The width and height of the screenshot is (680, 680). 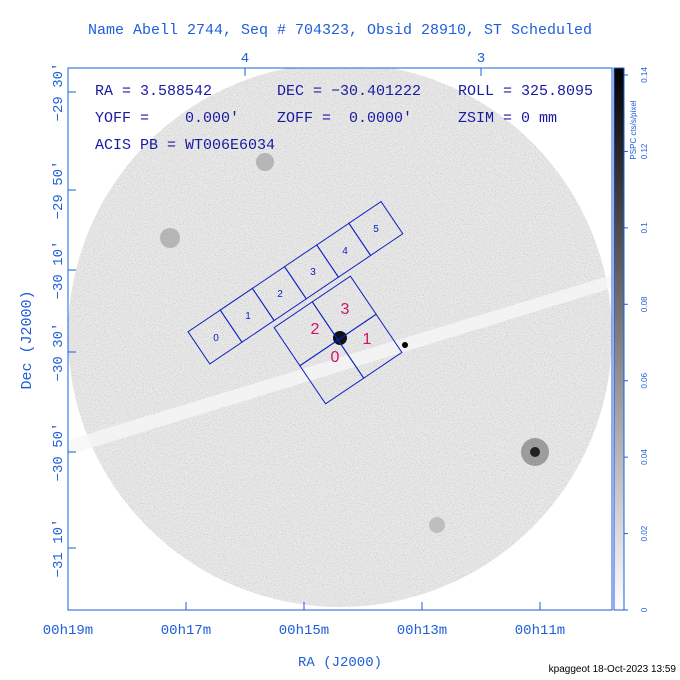 What do you see at coordinates (376, 229) in the screenshot?
I see `chip-label: 5` at bounding box center [376, 229].